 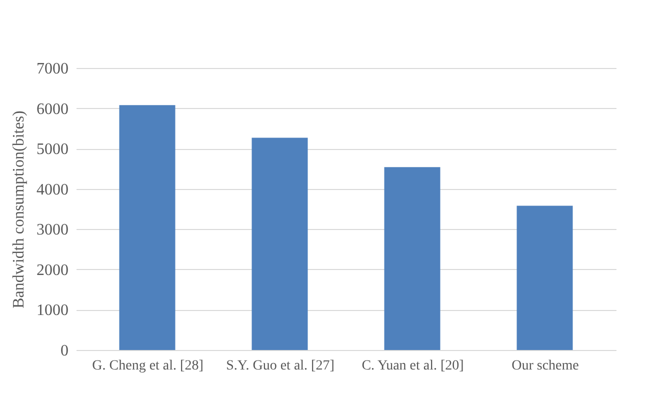 I want to click on y-tick-label: 5000, so click(x=52, y=149).